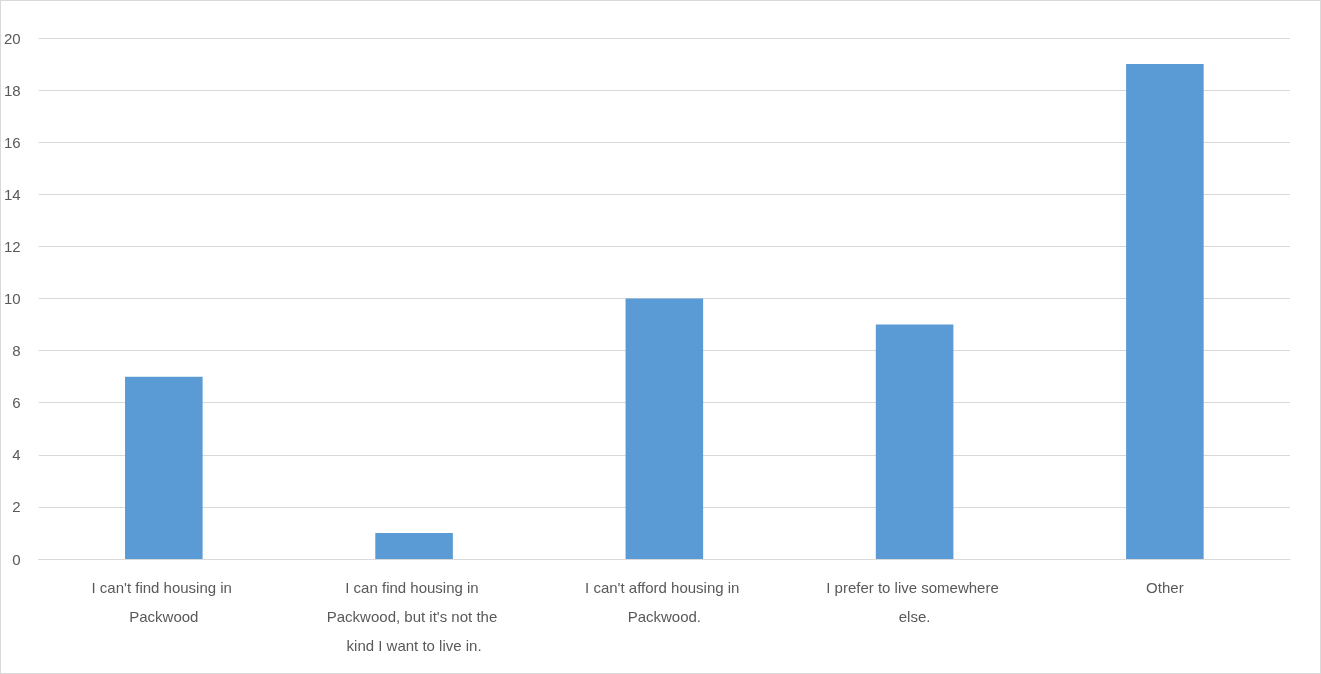 Image resolution: width=1321 pixels, height=674 pixels. I want to click on x-tick-label: I prefer to live somewhere else., so click(914, 602).